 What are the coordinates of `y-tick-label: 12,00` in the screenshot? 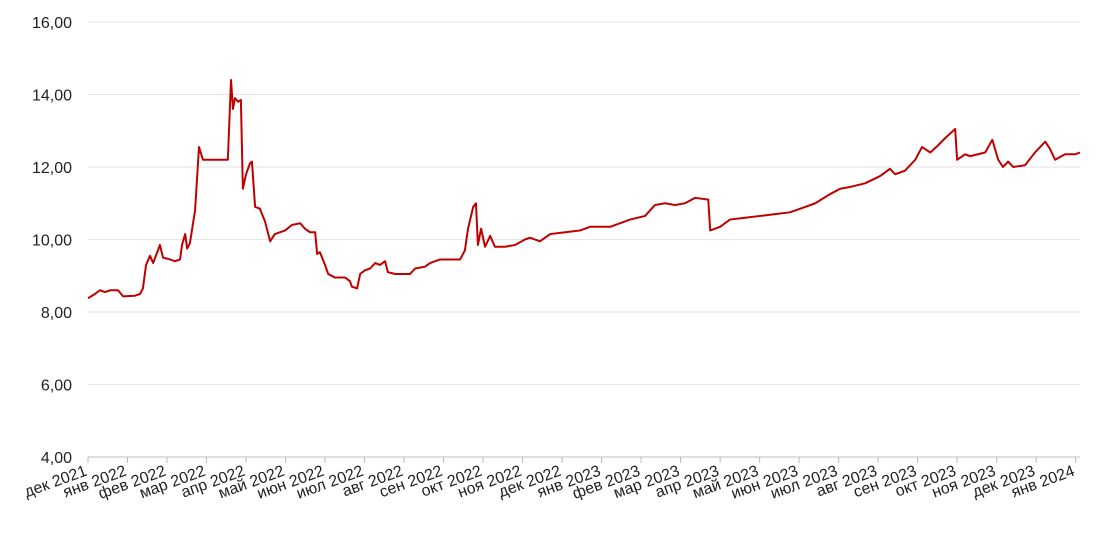 It's located at (52, 168).